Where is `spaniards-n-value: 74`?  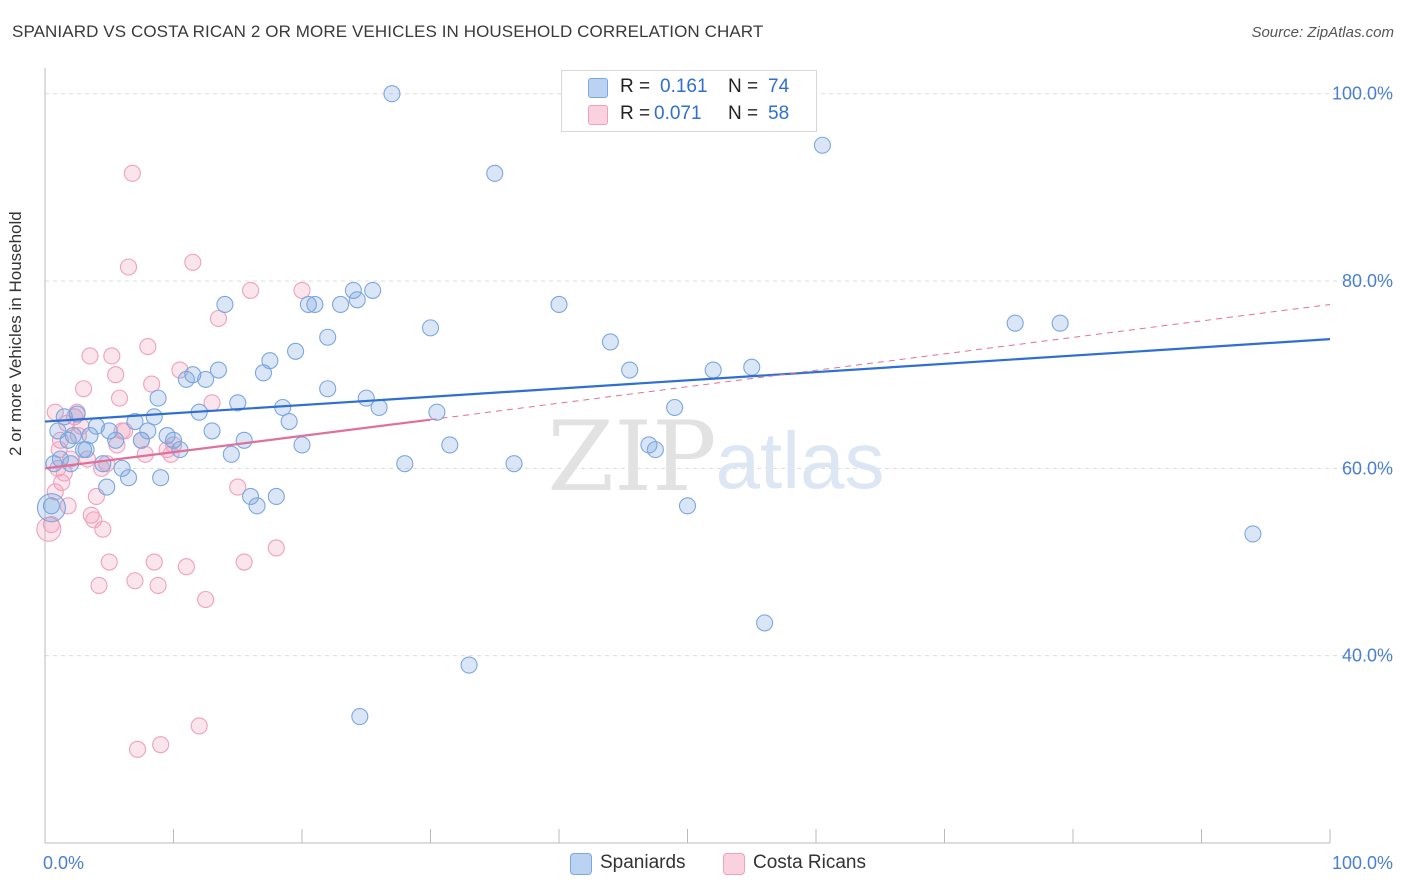 spaniards-n-value: 74 is located at coordinates (779, 86).